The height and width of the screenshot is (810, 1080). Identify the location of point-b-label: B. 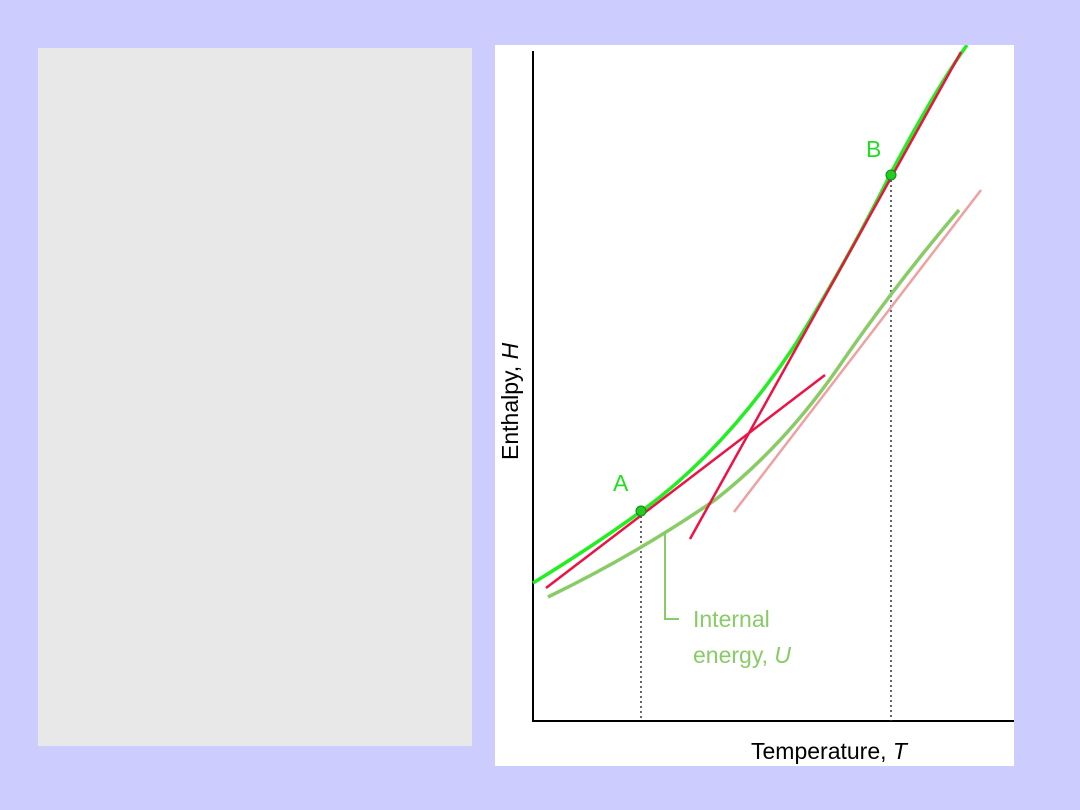
(873, 149).